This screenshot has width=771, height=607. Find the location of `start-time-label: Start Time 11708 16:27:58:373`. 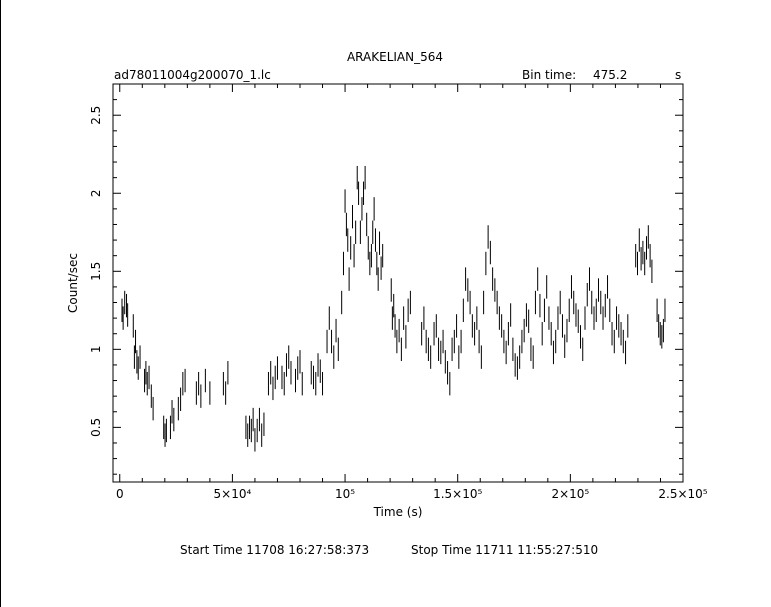

start-time-label: Start Time 11708 16:27:58:373 is located at coordinates (275, 550).